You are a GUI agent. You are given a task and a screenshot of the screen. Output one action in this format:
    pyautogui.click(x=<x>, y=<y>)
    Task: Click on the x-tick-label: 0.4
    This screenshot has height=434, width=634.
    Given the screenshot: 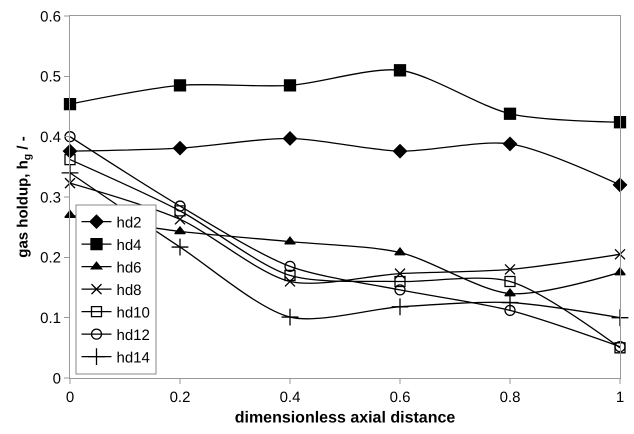 What is the action you would take?
    pyautogui.click(x=290, y=397)
    